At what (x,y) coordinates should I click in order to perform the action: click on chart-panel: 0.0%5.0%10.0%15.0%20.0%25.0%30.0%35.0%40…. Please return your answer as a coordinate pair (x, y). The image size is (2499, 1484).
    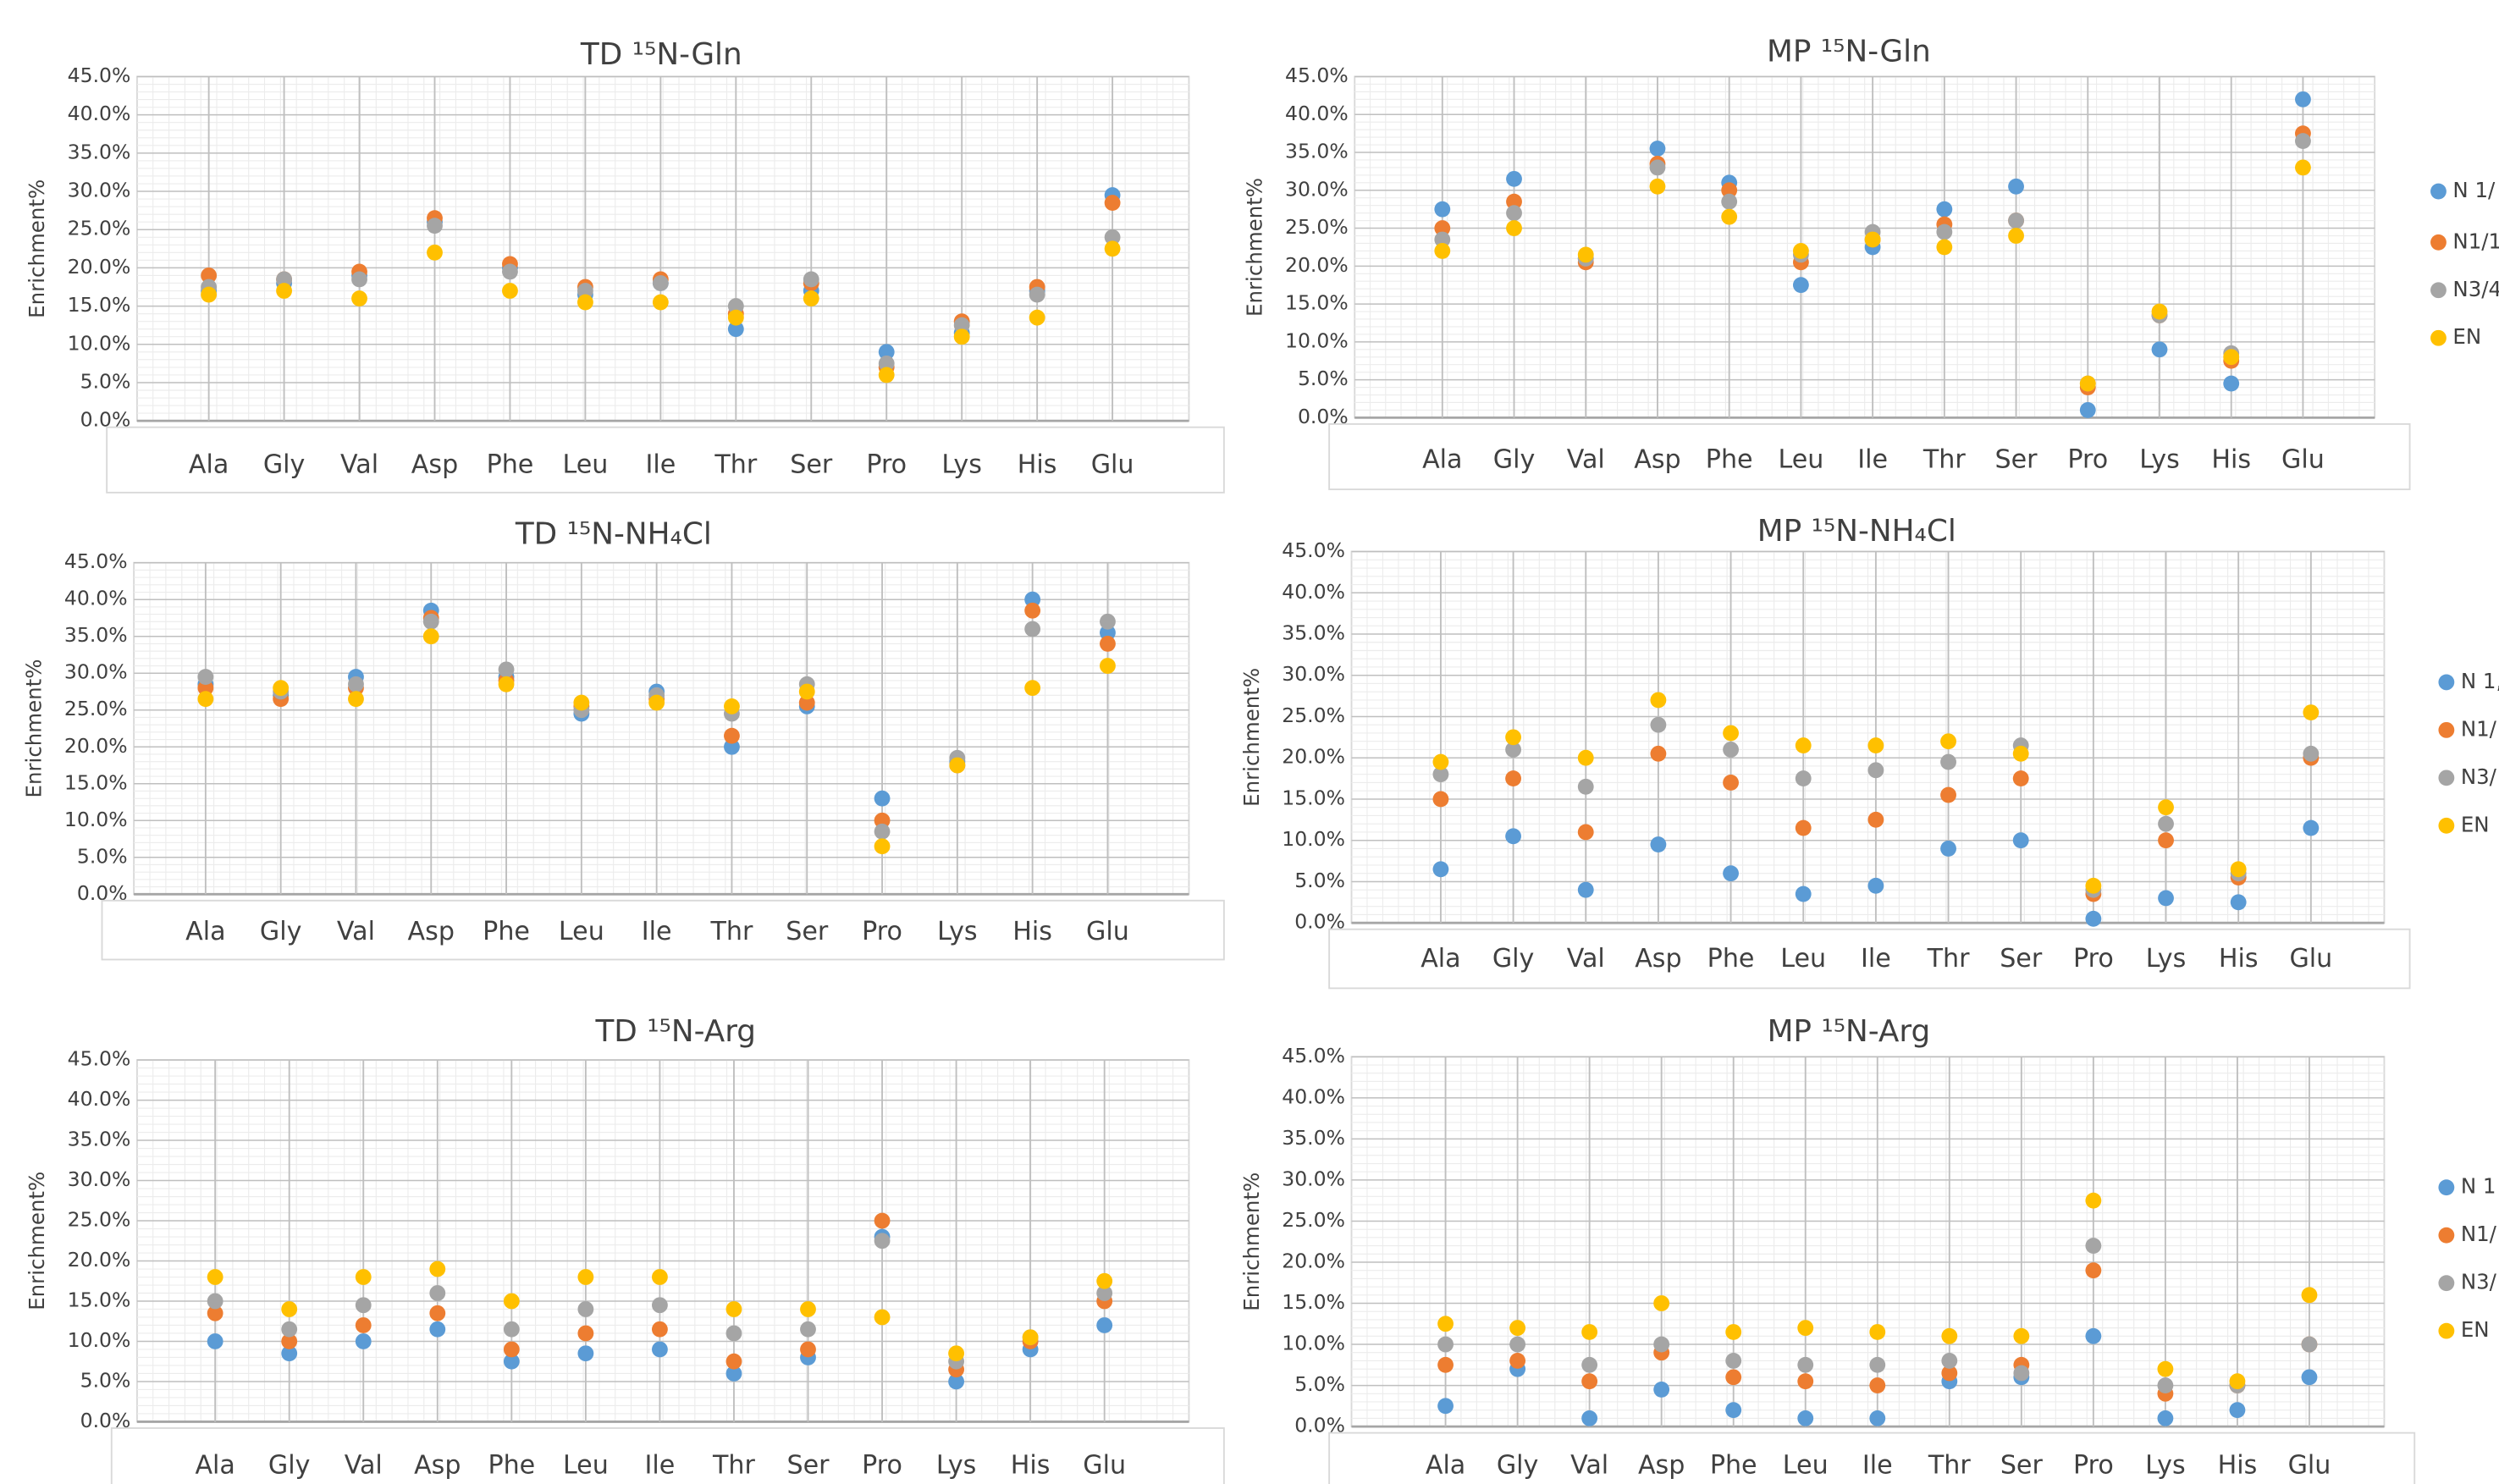
    Looking at the image, I should click on (625, 265).